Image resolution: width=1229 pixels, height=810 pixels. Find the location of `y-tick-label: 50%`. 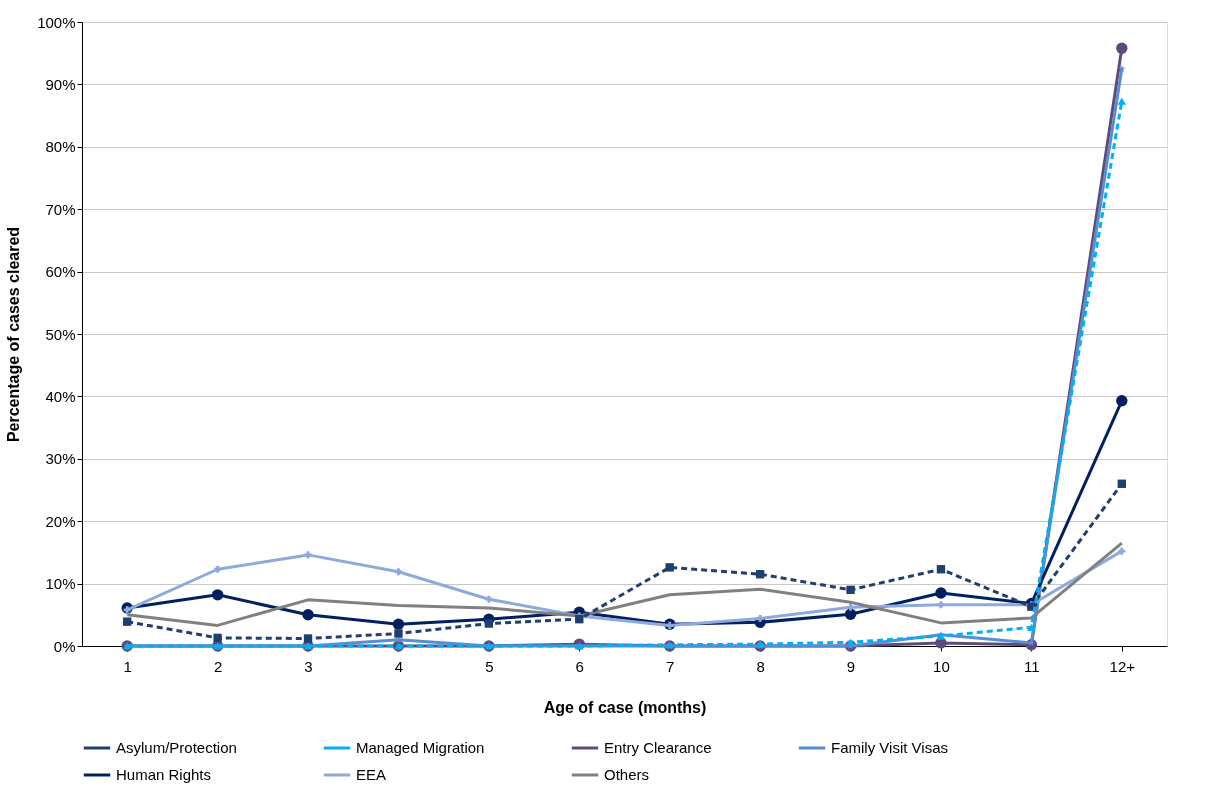

y-tick-label: 50% is located at coordinates (60, 334).